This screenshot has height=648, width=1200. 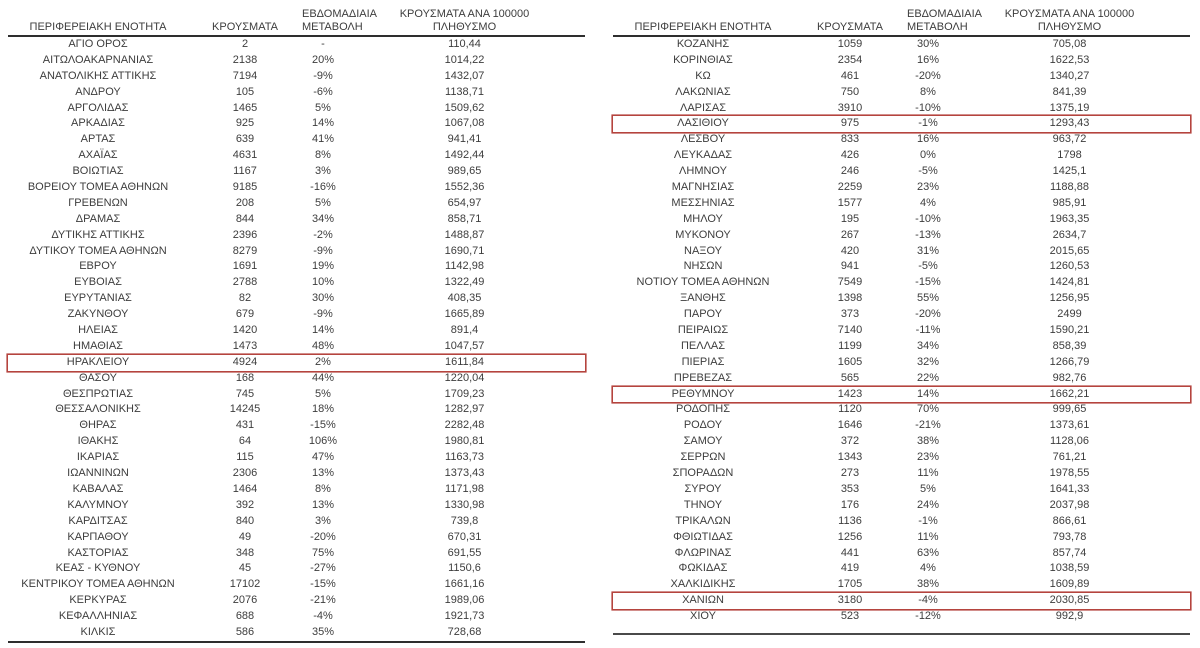 What do you see at coordinates (98, 600) in the screenshot?
I see `region-cell: ΚΕΡΚΥΡΑΣ` at bounding box center [98, 600].